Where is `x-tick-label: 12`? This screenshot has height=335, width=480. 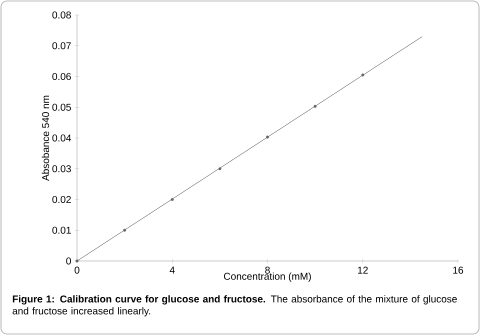
x-tick-label: 12 is located at coordinates (363, 270).